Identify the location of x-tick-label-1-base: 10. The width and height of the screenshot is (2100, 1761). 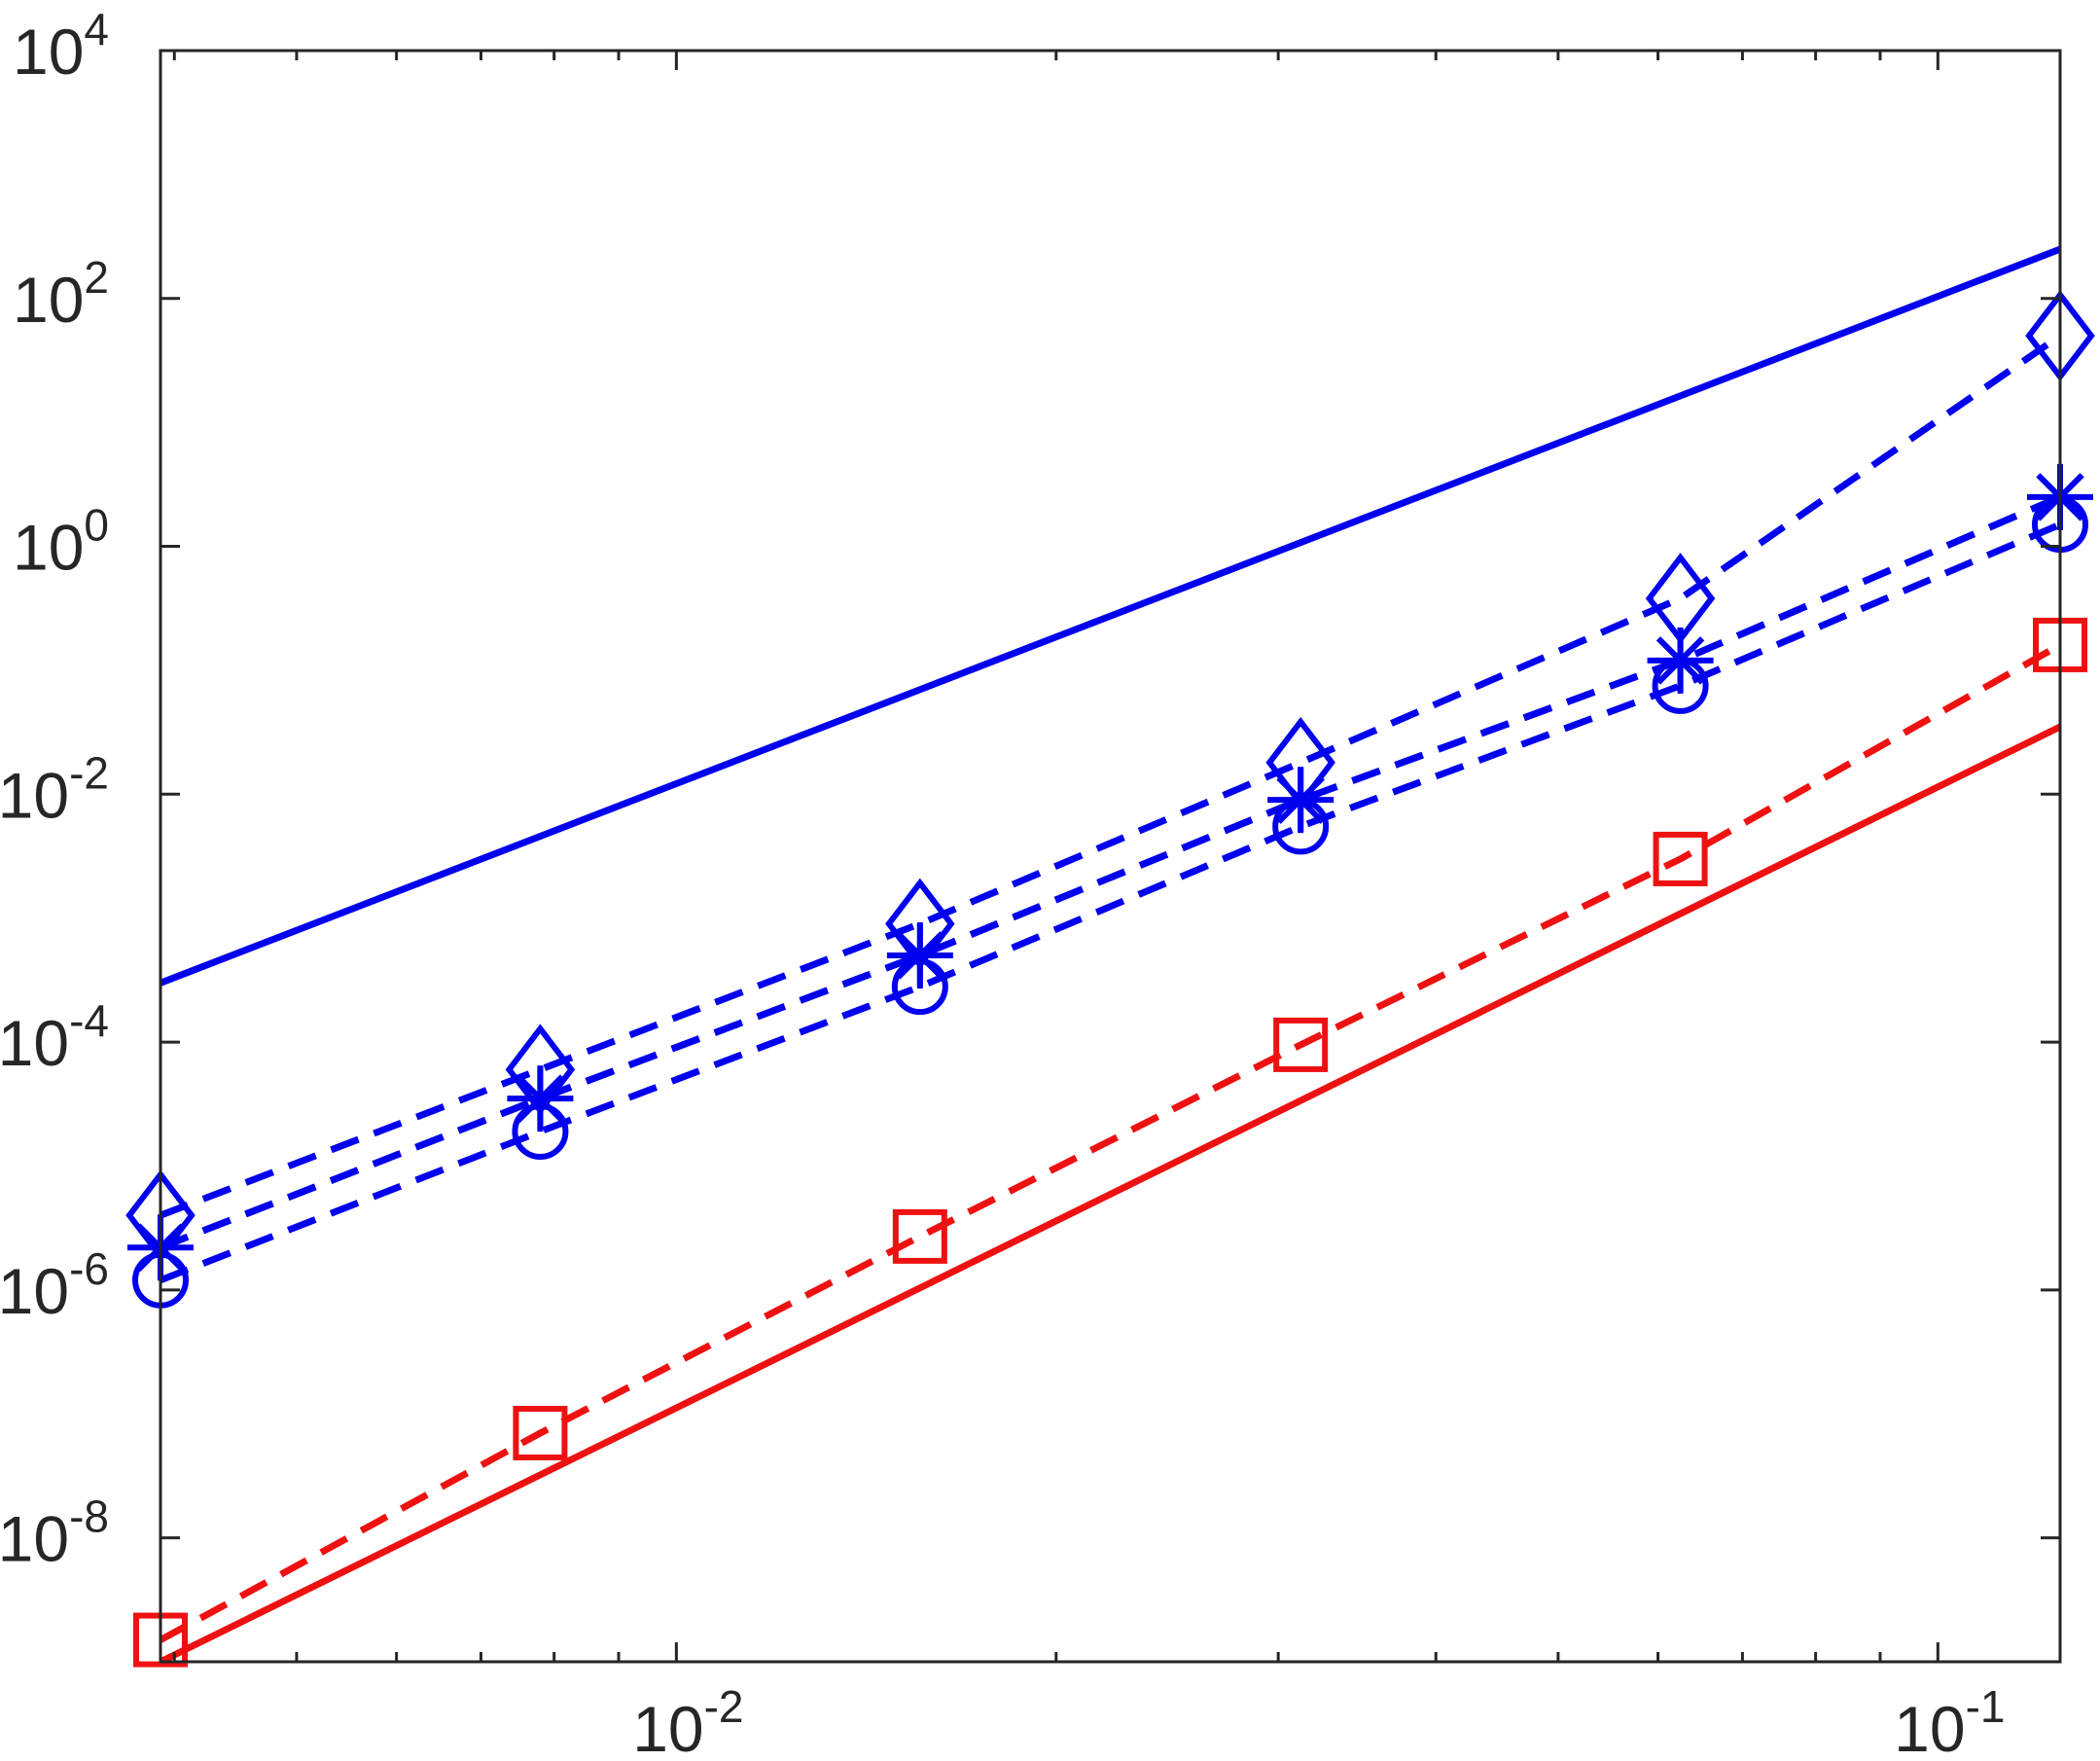
(668, 1727).